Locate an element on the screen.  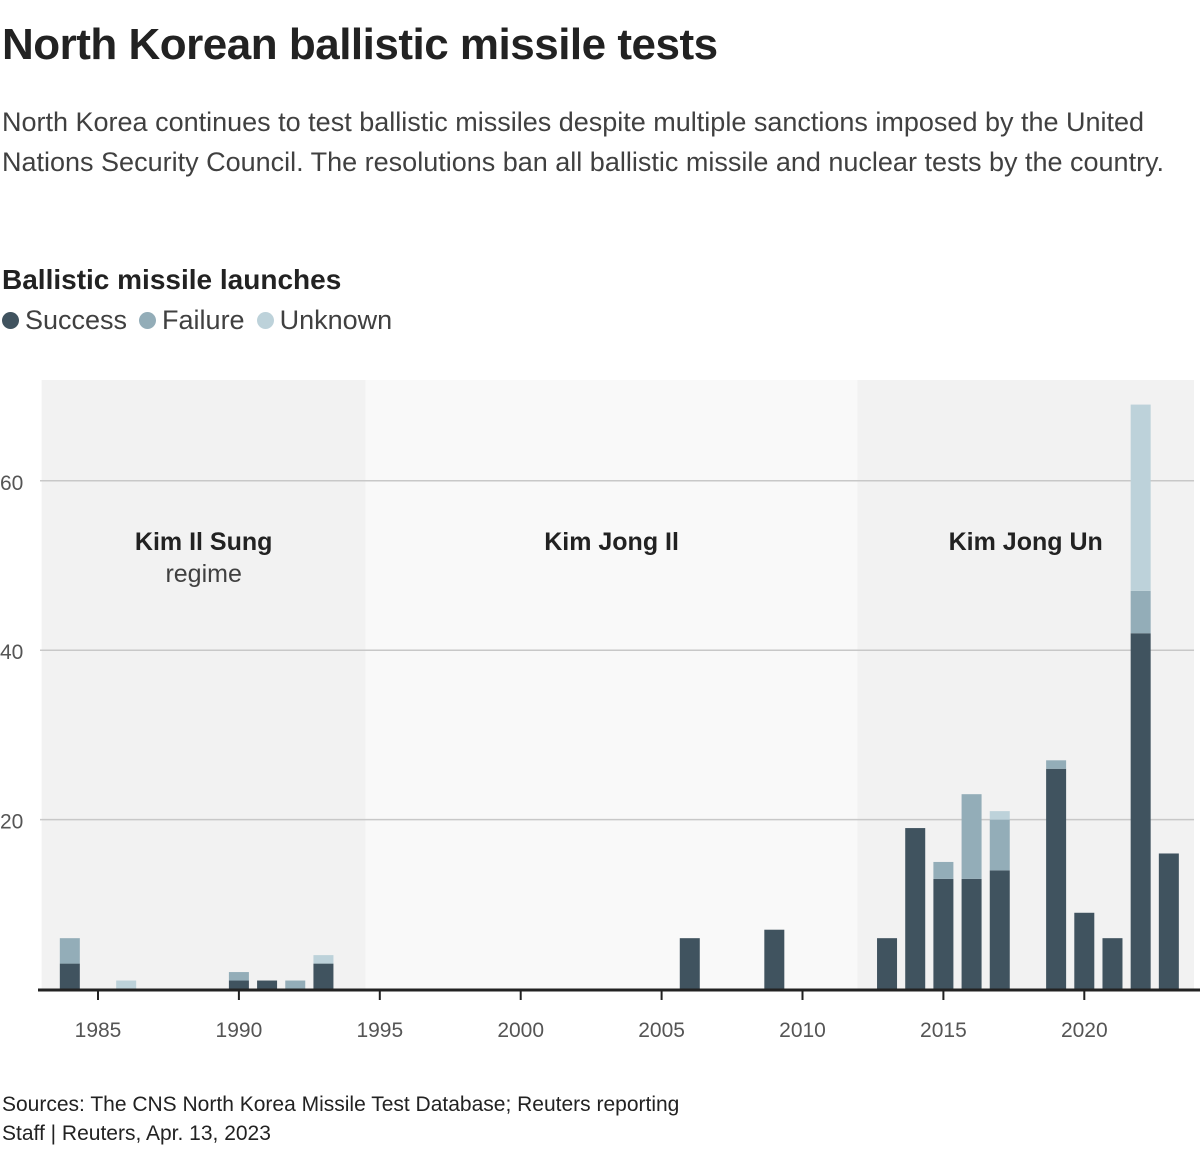
chart-title: Ballistic missile launches is located at coordinates (172, 279).